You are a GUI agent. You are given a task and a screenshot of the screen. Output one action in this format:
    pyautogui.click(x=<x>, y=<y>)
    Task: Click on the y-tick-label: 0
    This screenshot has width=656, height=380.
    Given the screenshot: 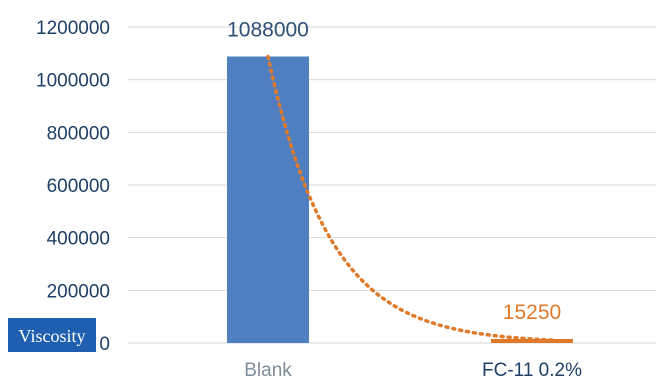 What is the action you would take?
    pyautogui.click(x=104, y=344)
    